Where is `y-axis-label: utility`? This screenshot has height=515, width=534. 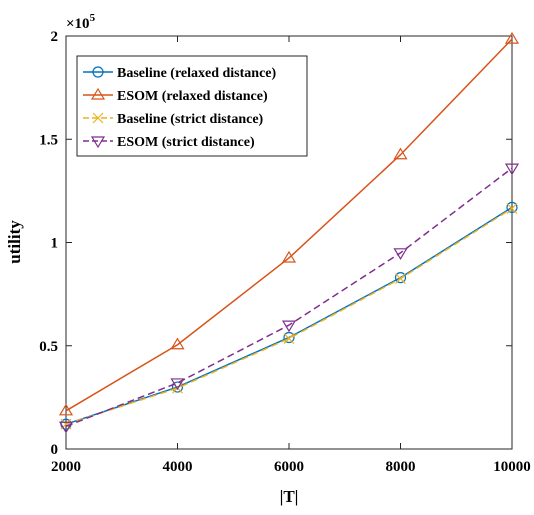
y-axis-label: utility is located at coordinates (14, 242).